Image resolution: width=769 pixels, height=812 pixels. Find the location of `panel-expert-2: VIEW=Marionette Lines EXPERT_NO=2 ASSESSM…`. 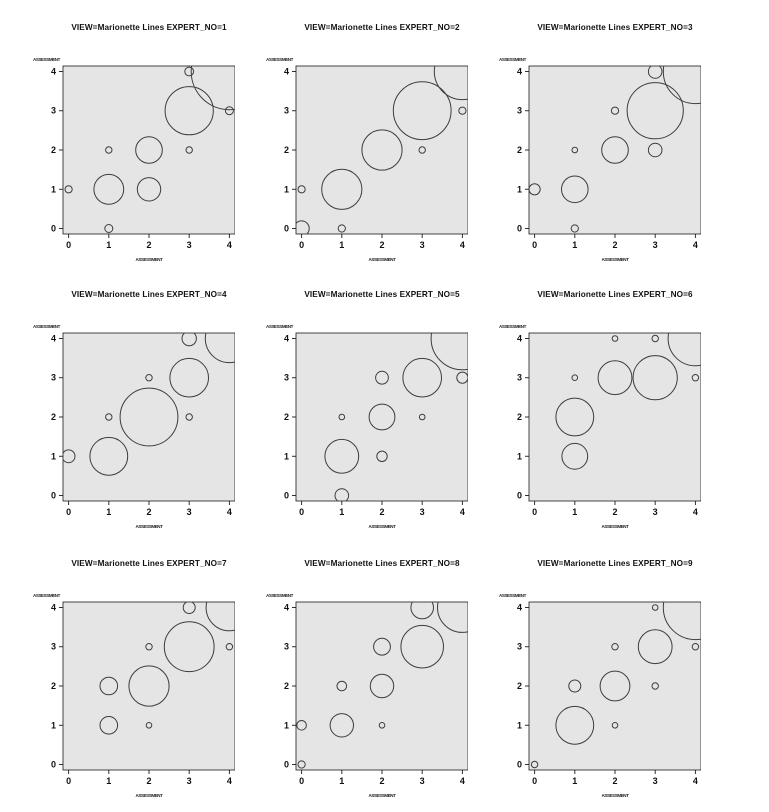

panel-expert-2: VIEW=Marionette Lines EXPERT_NO=2 ASSESSM… is located at coordinates (361, 146).